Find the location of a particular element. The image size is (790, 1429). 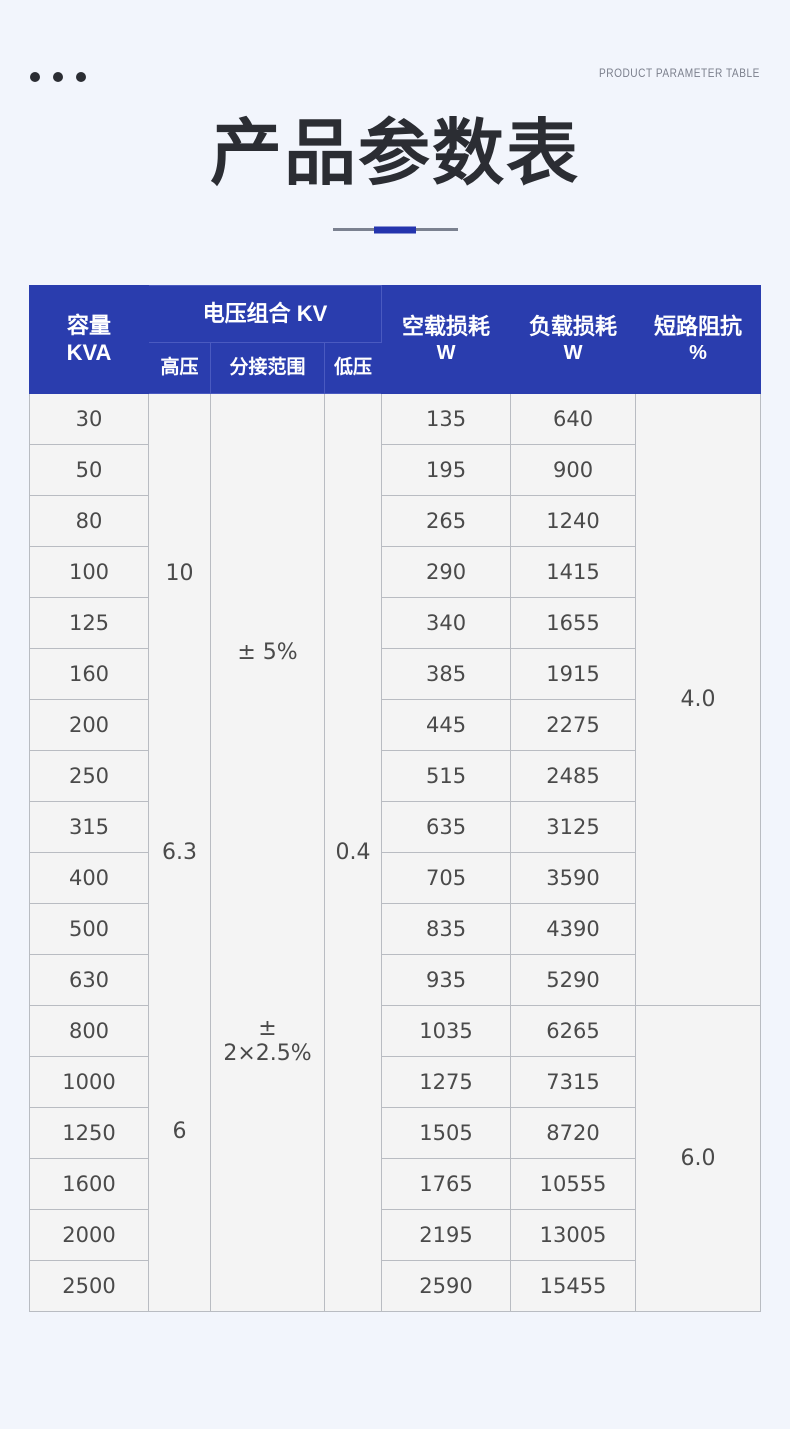

th-capacity: 容量 KVA is located at coordinates (89, 339).